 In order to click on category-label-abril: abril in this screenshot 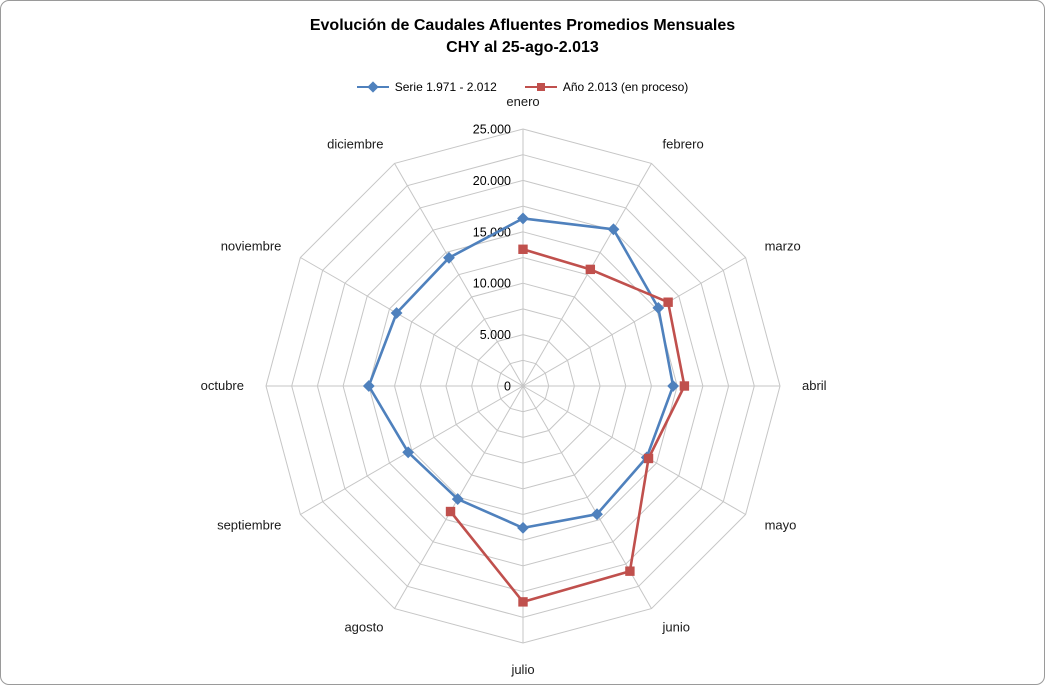, I will do `click(814, 385)`.